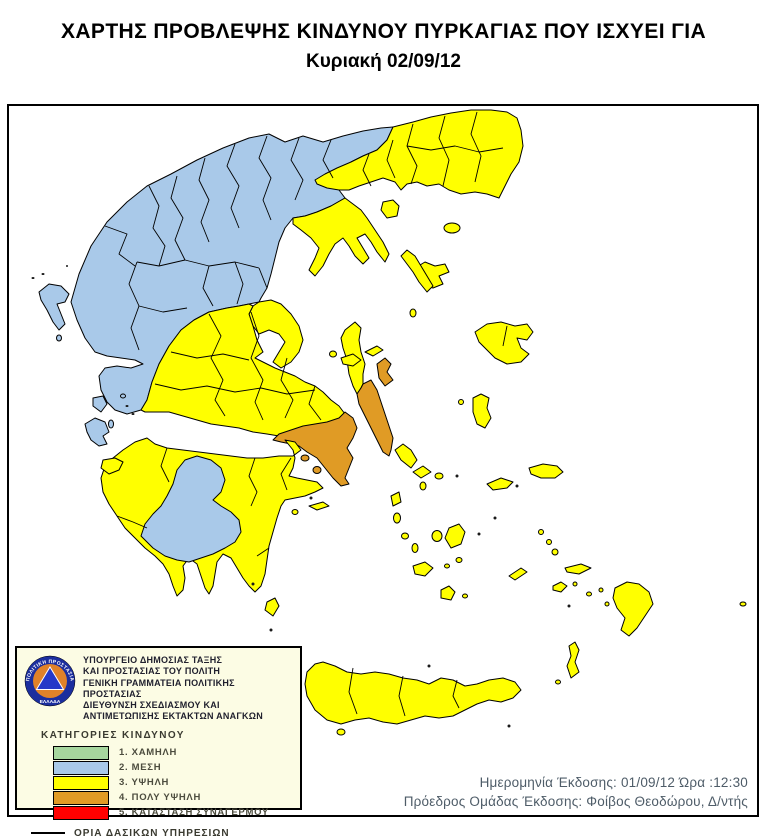 This screenshot has height=839, width=767. What do you see at coordinates (459, 560) in the screenshot?
I see `island-ios` at bounding box center [459, 560].